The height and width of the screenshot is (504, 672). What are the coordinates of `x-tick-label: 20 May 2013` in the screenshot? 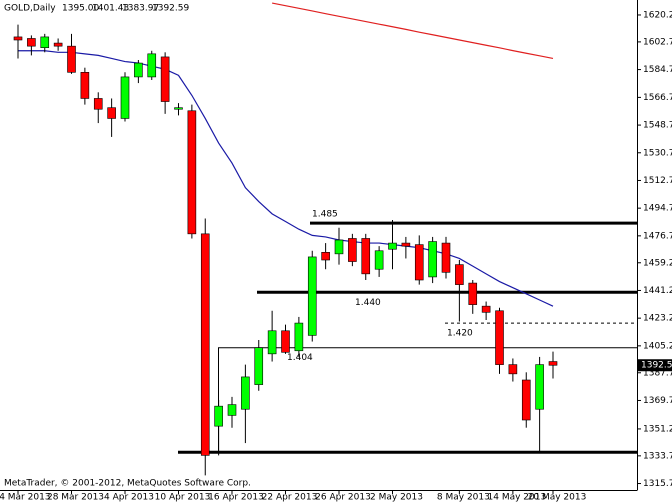 It's located at (557, 498).